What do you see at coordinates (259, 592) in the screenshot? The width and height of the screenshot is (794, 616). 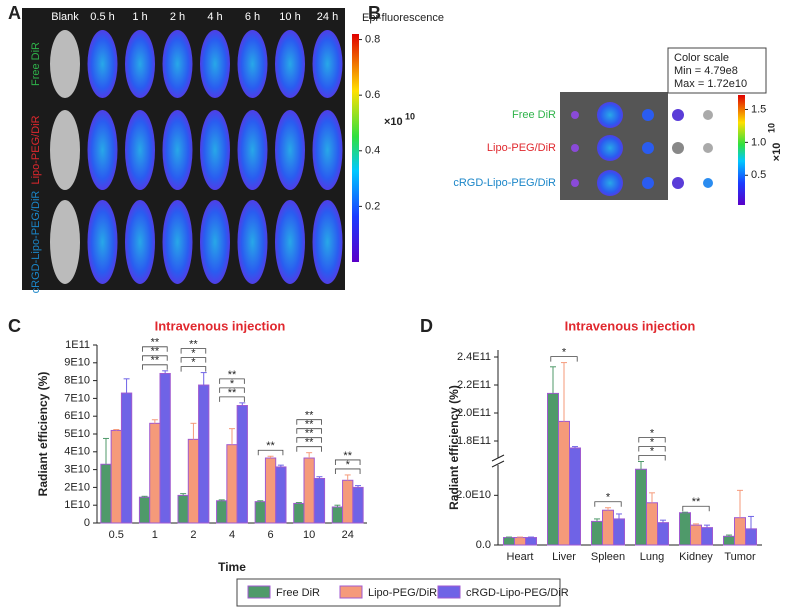 I see `legend-swatch` at bounding box center [259, 592].